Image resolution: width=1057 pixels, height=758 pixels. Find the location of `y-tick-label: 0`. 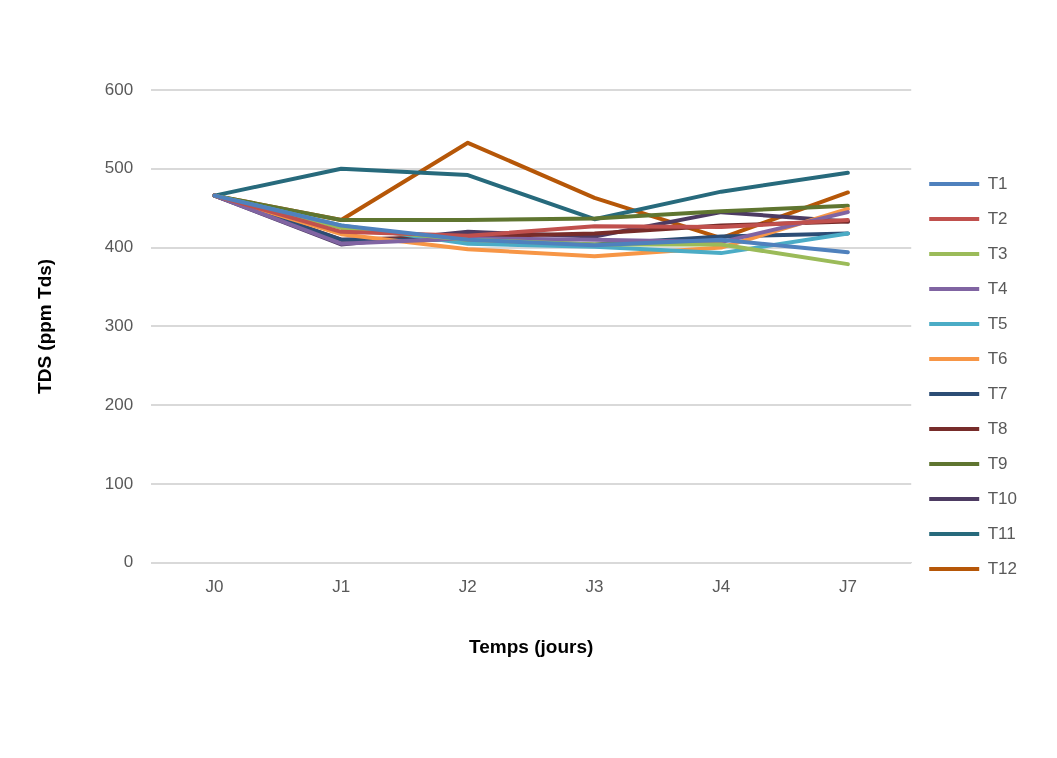

y-tick-label: 0 is located at coordinates (128, 562).